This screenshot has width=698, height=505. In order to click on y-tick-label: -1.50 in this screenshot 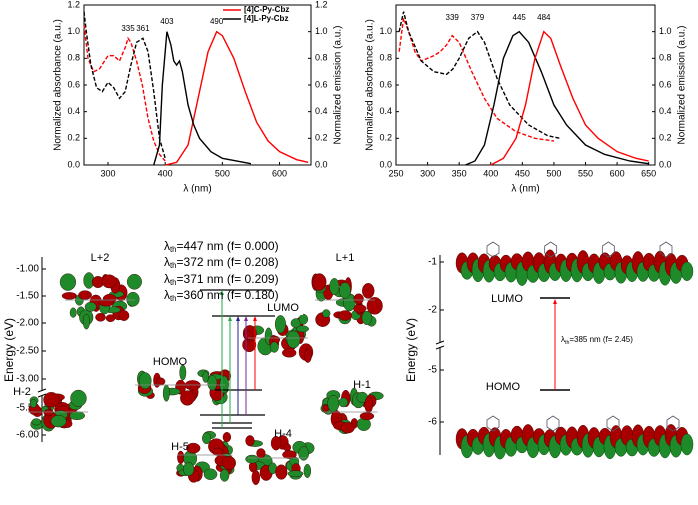, I will do `click(27, 296)`.